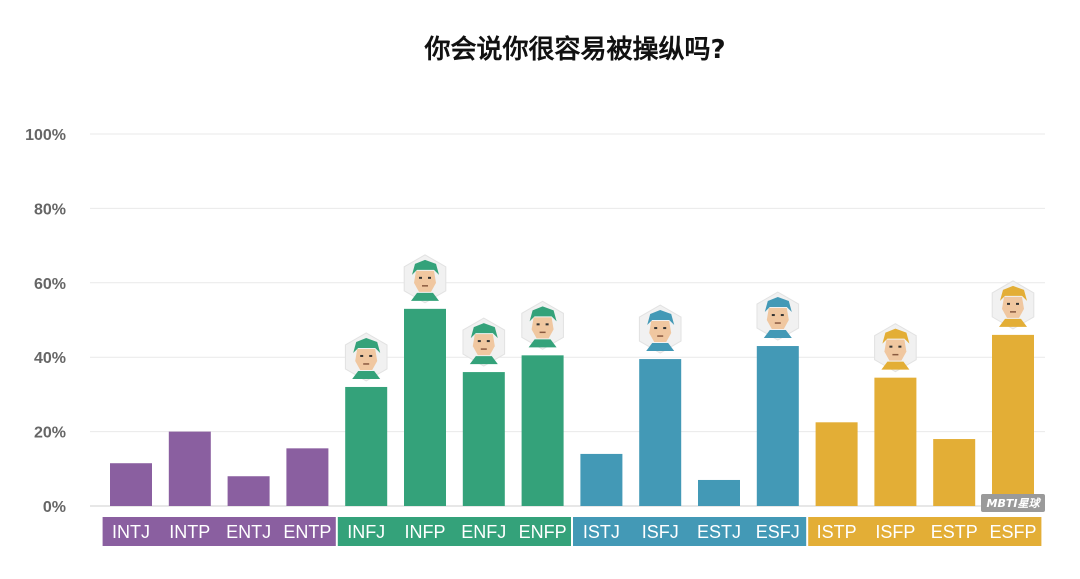 The height and width of the screenshot is (579, 1080). I want to click on bar-istj, so click(601, 479).